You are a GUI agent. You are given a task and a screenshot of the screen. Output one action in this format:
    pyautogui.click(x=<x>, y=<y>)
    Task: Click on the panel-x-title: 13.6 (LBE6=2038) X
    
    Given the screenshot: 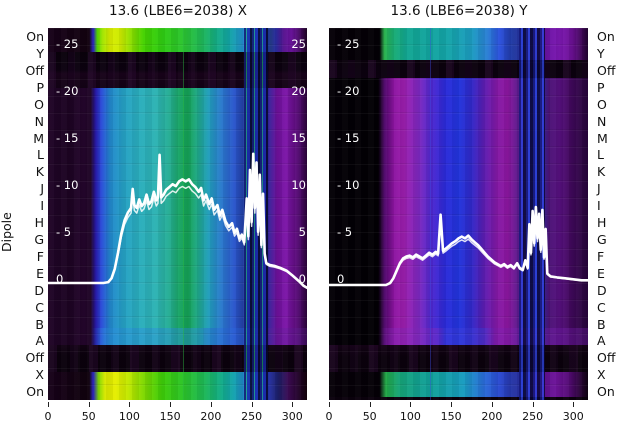 What is the action you would take?
    pyautogui.click(x=178, y=11)
    